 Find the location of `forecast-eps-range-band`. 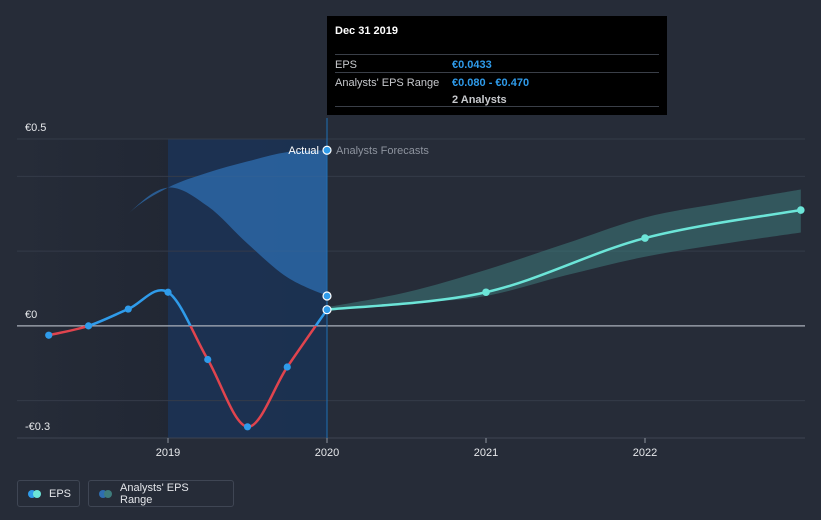

forecast-eps-range-band is located at coordinates (564, 249).